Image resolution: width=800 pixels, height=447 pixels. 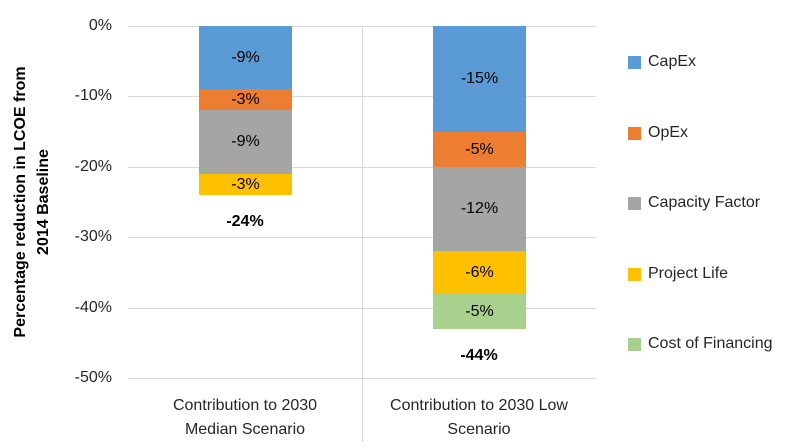 I want to click on bar-segment-capacity-factor: -12%, so click(x=479, y=209).